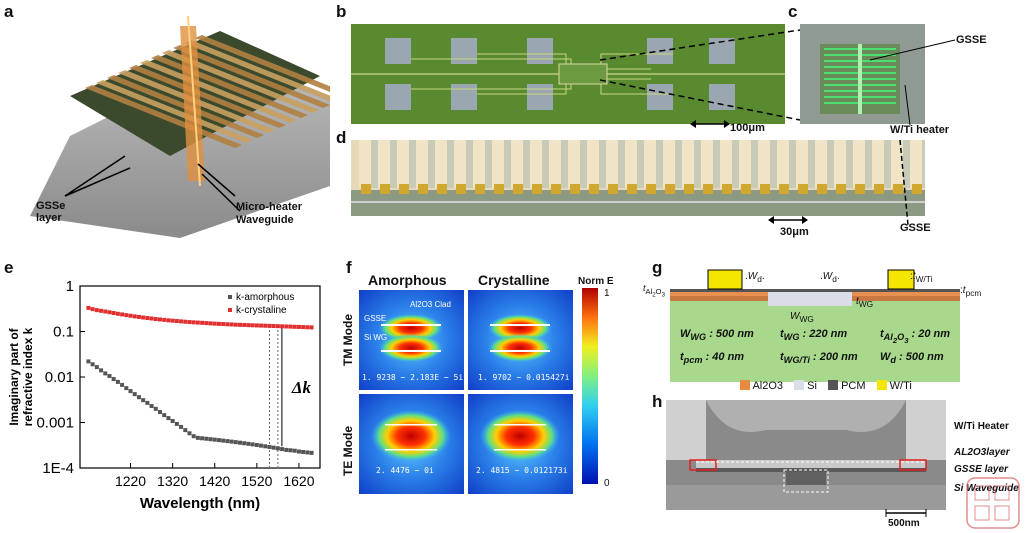  Describe the element at coordinates (348, 340) in the screenshot. I see `row-tm: TM Mode` at that location.